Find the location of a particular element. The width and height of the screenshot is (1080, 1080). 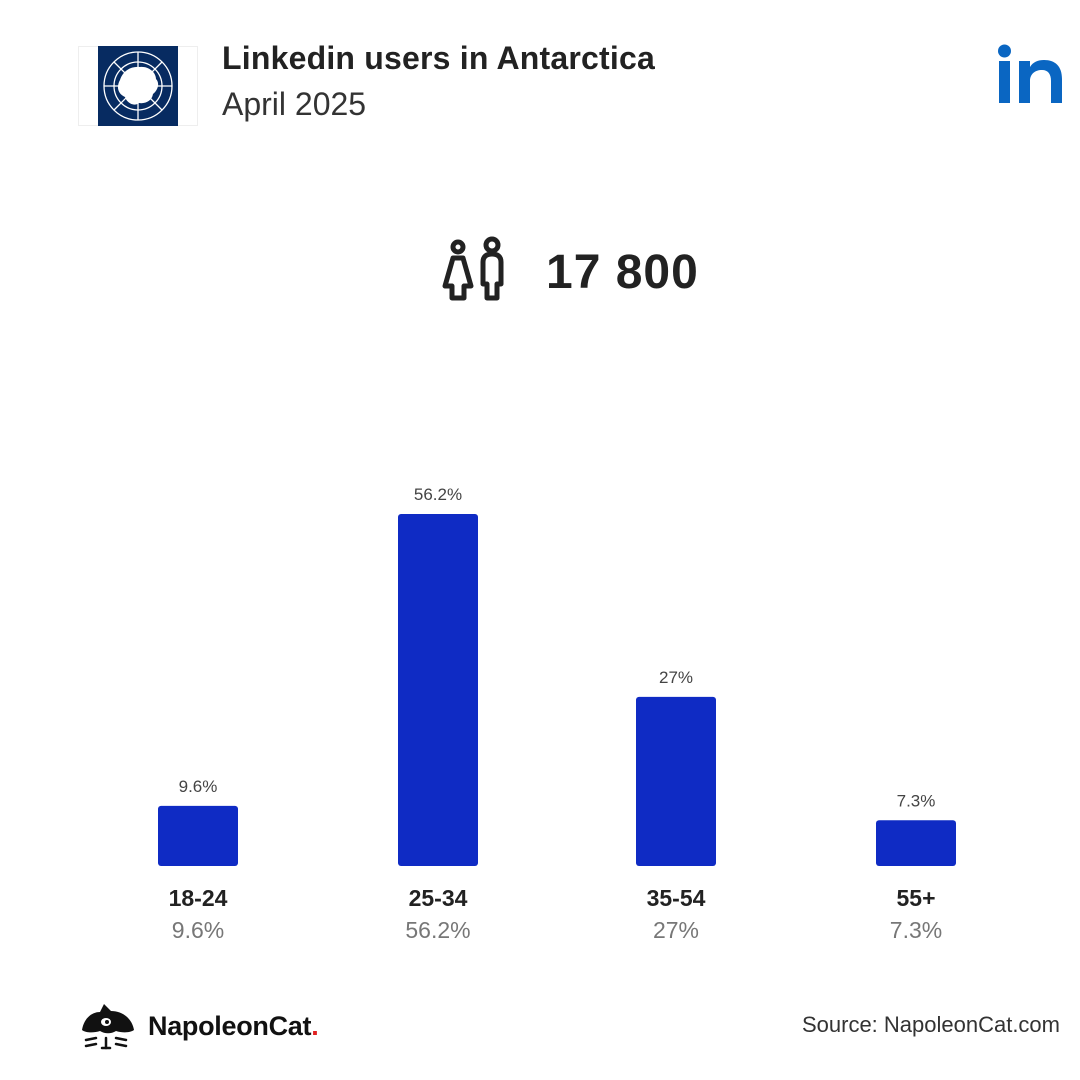

country-flag is located at coordinates (138, 86).